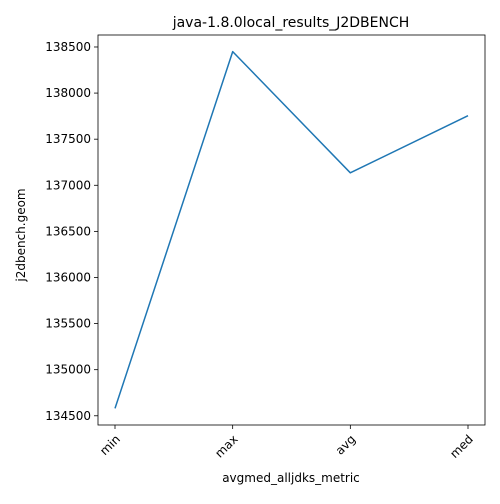 Image resolution: width=500 pixels, height=504 pixels. I want to click on x-tick-label-med: med, so click(461, 446).